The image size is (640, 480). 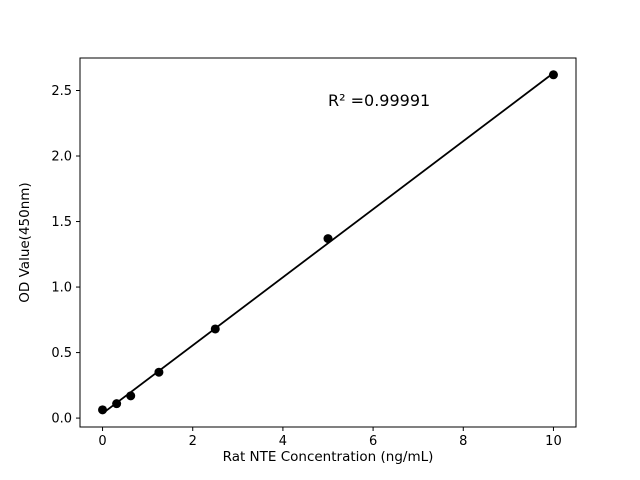 I want to click on x-axis-label: Rat NTE Concentration (ng/mL), so click(x=328, y=457).